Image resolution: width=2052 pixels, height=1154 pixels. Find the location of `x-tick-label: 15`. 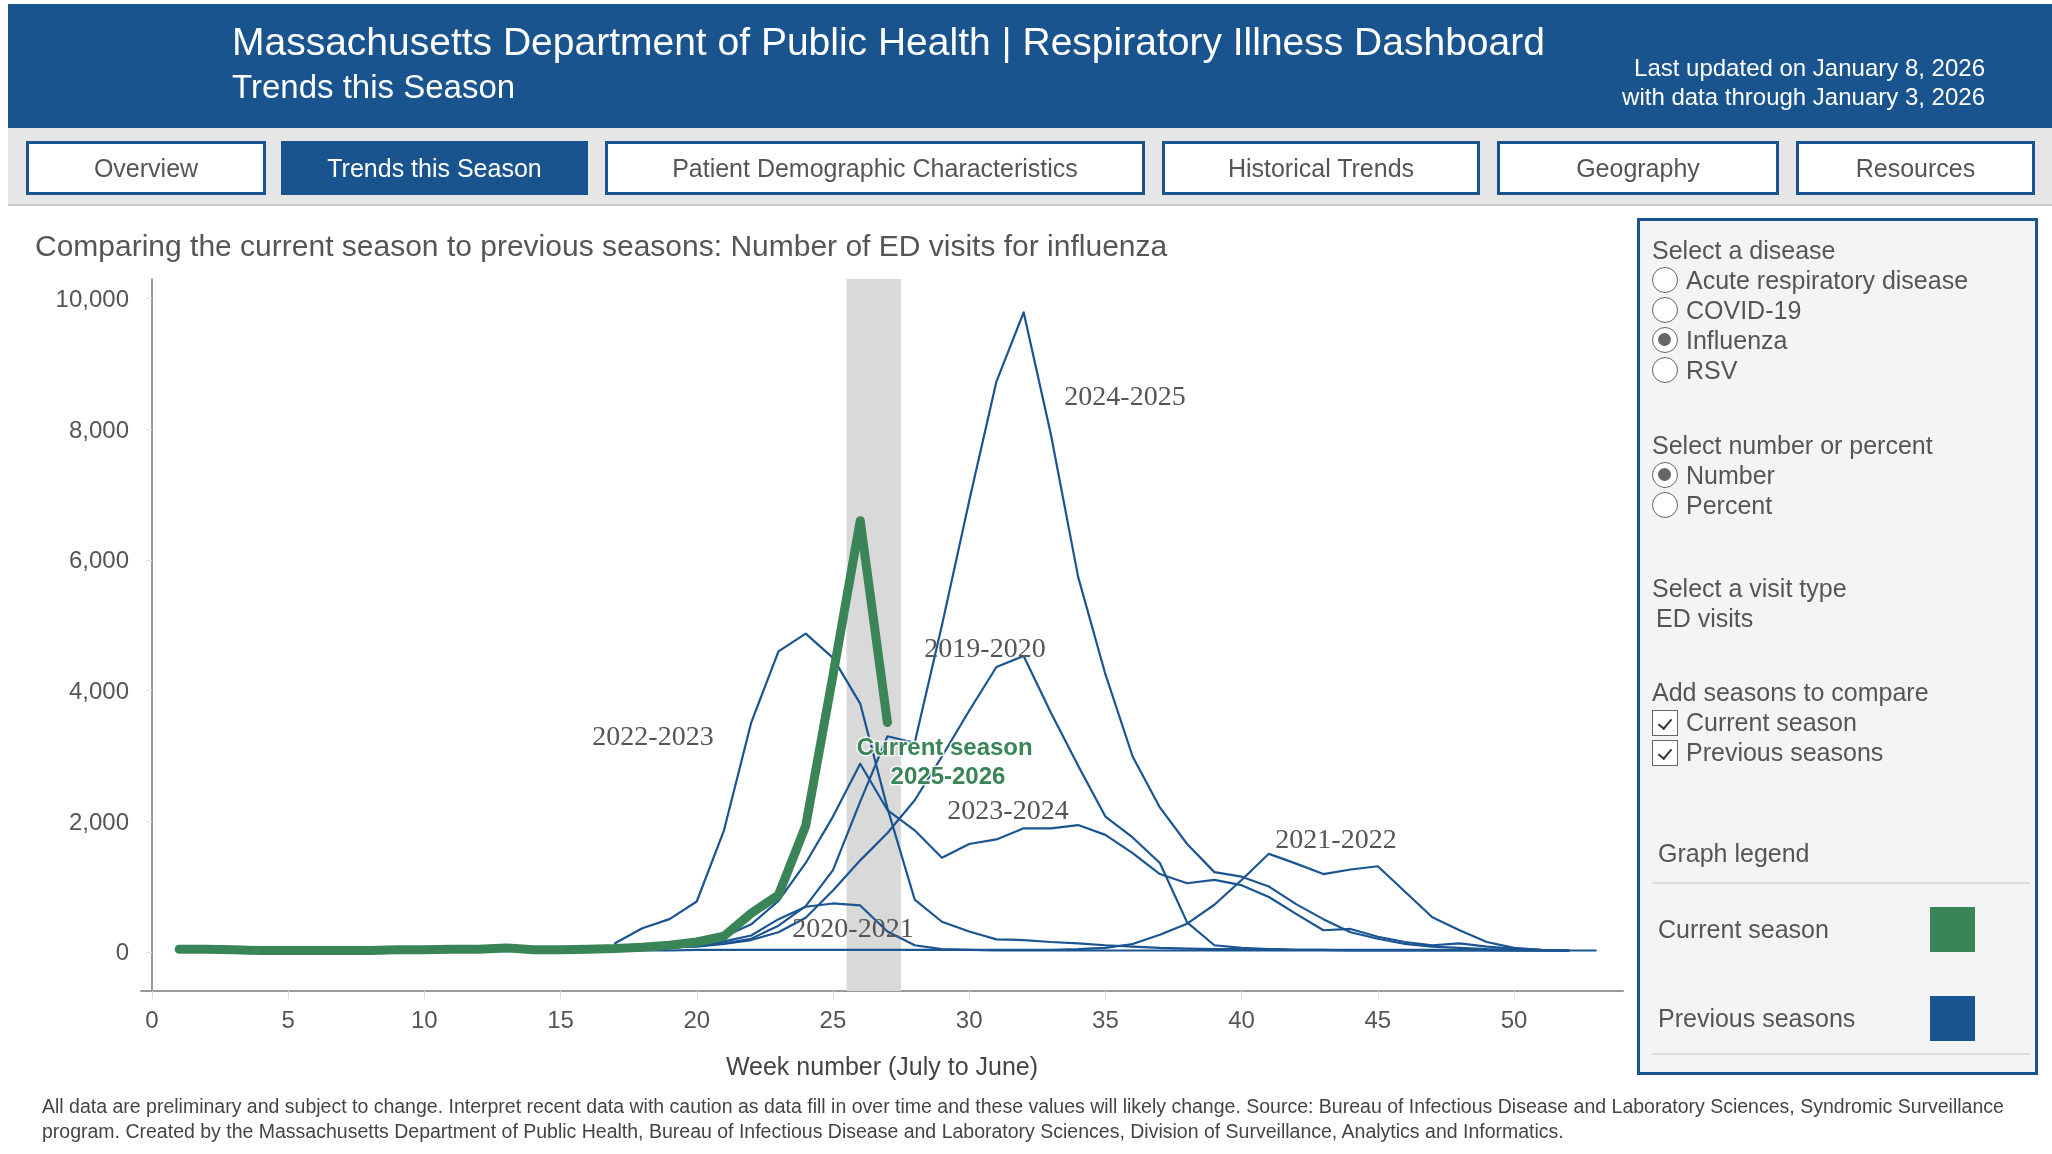

x-tick-label: 15 is located at coordinates (560, 1019).